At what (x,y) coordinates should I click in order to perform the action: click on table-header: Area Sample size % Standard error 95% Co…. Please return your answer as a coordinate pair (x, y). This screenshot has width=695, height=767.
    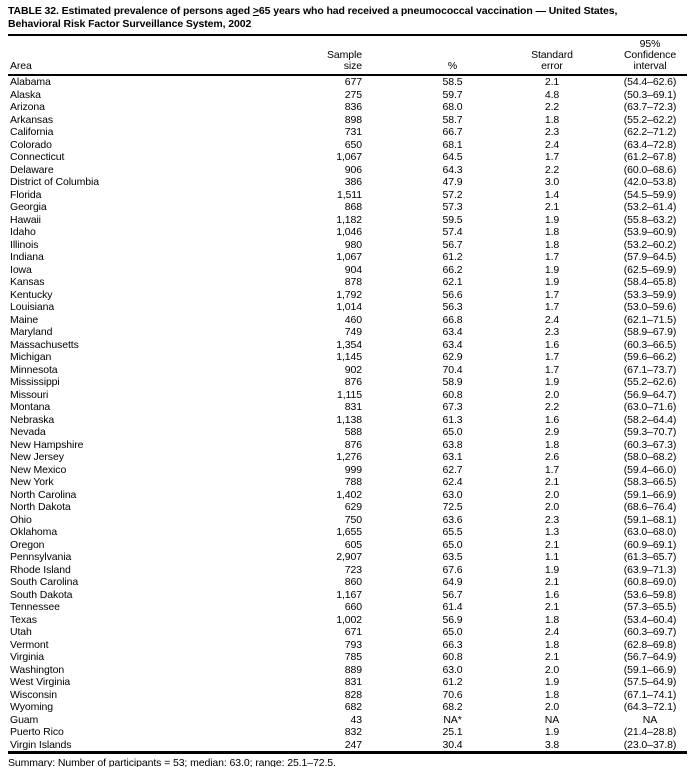
    Looking at the image, I should click on (347, 56).